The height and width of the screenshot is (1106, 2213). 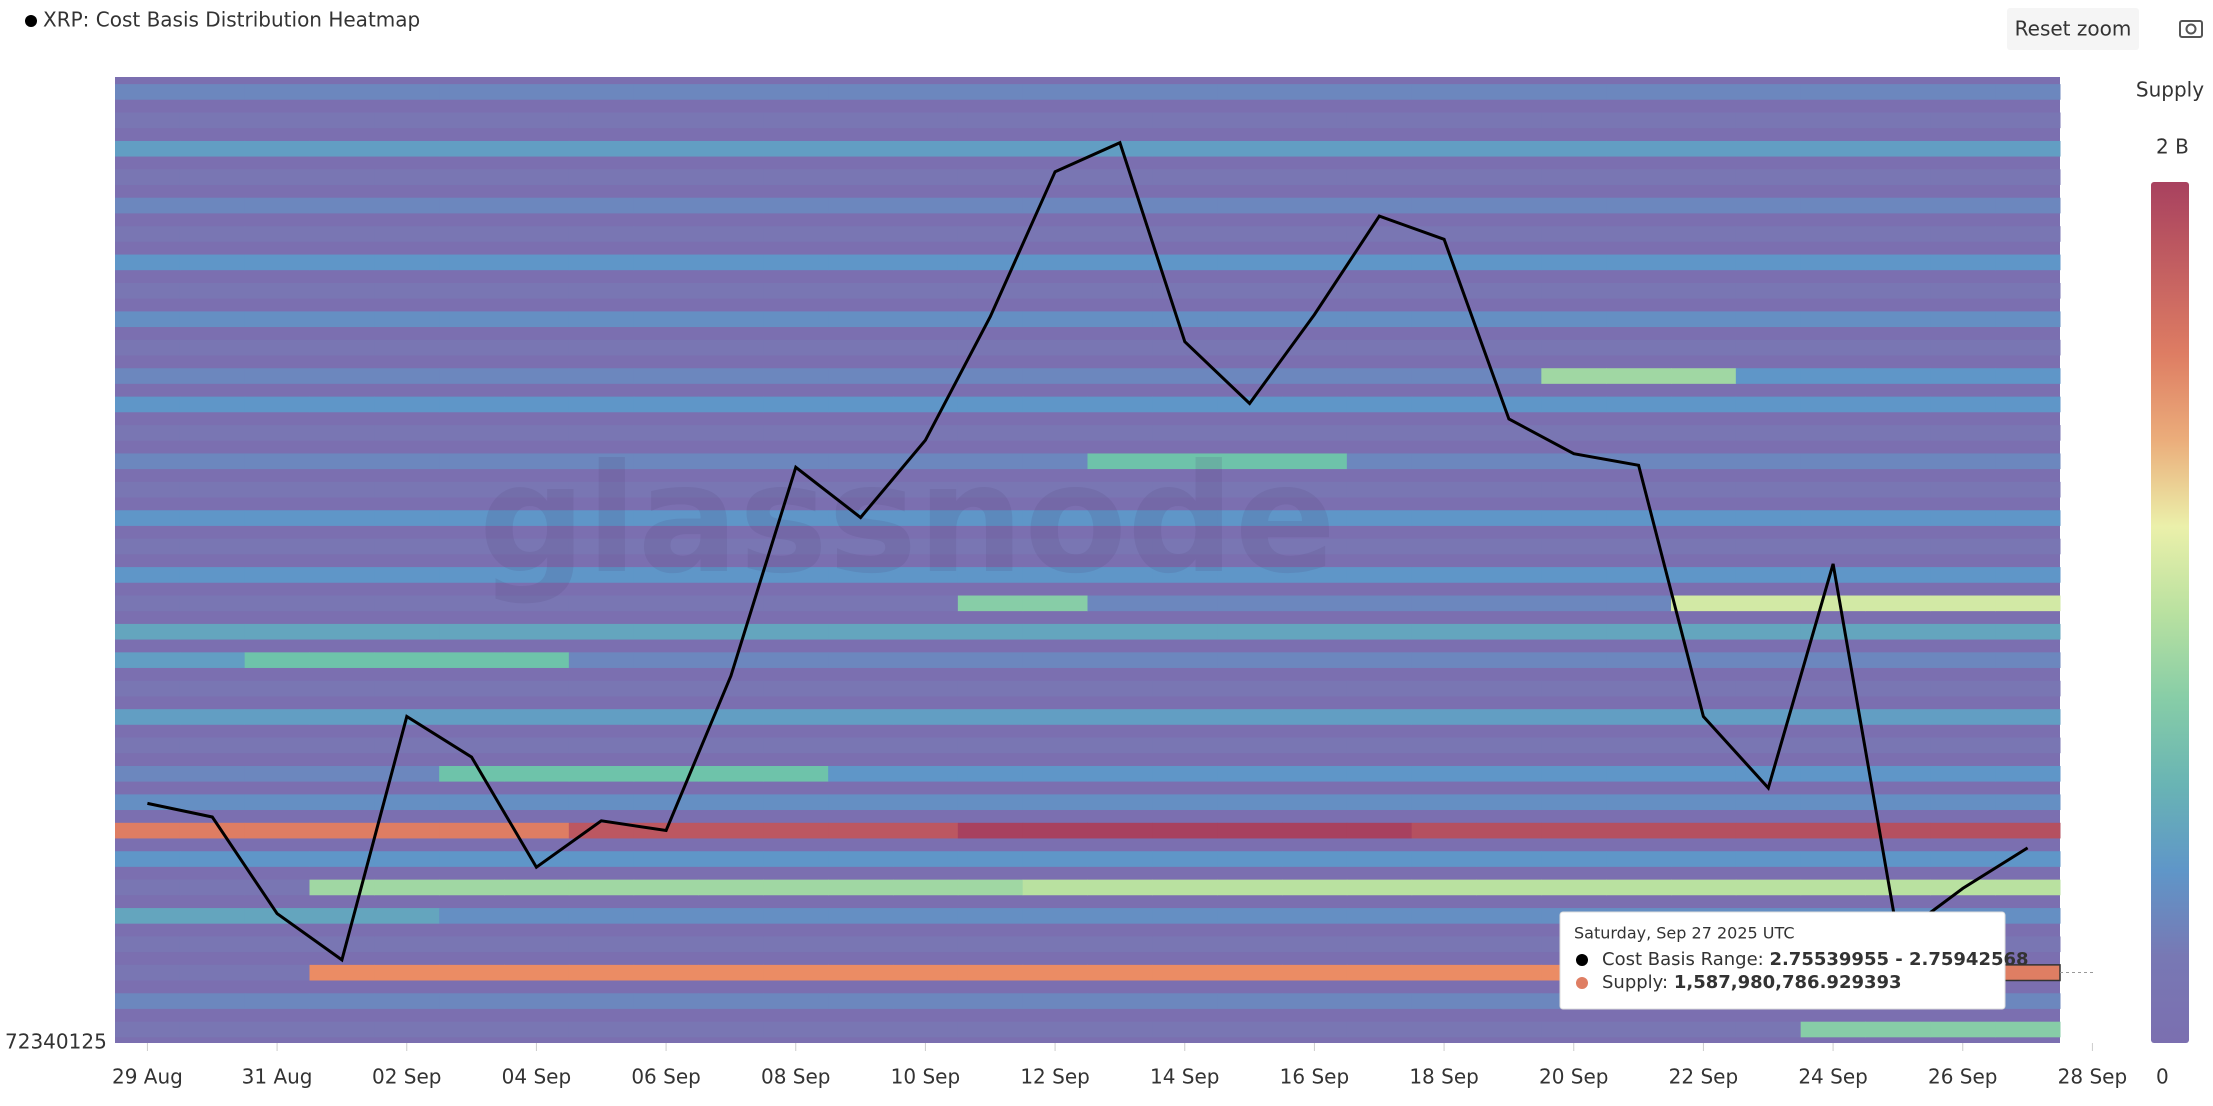 I want to click on camera-body, so click(x=2191, y=29).